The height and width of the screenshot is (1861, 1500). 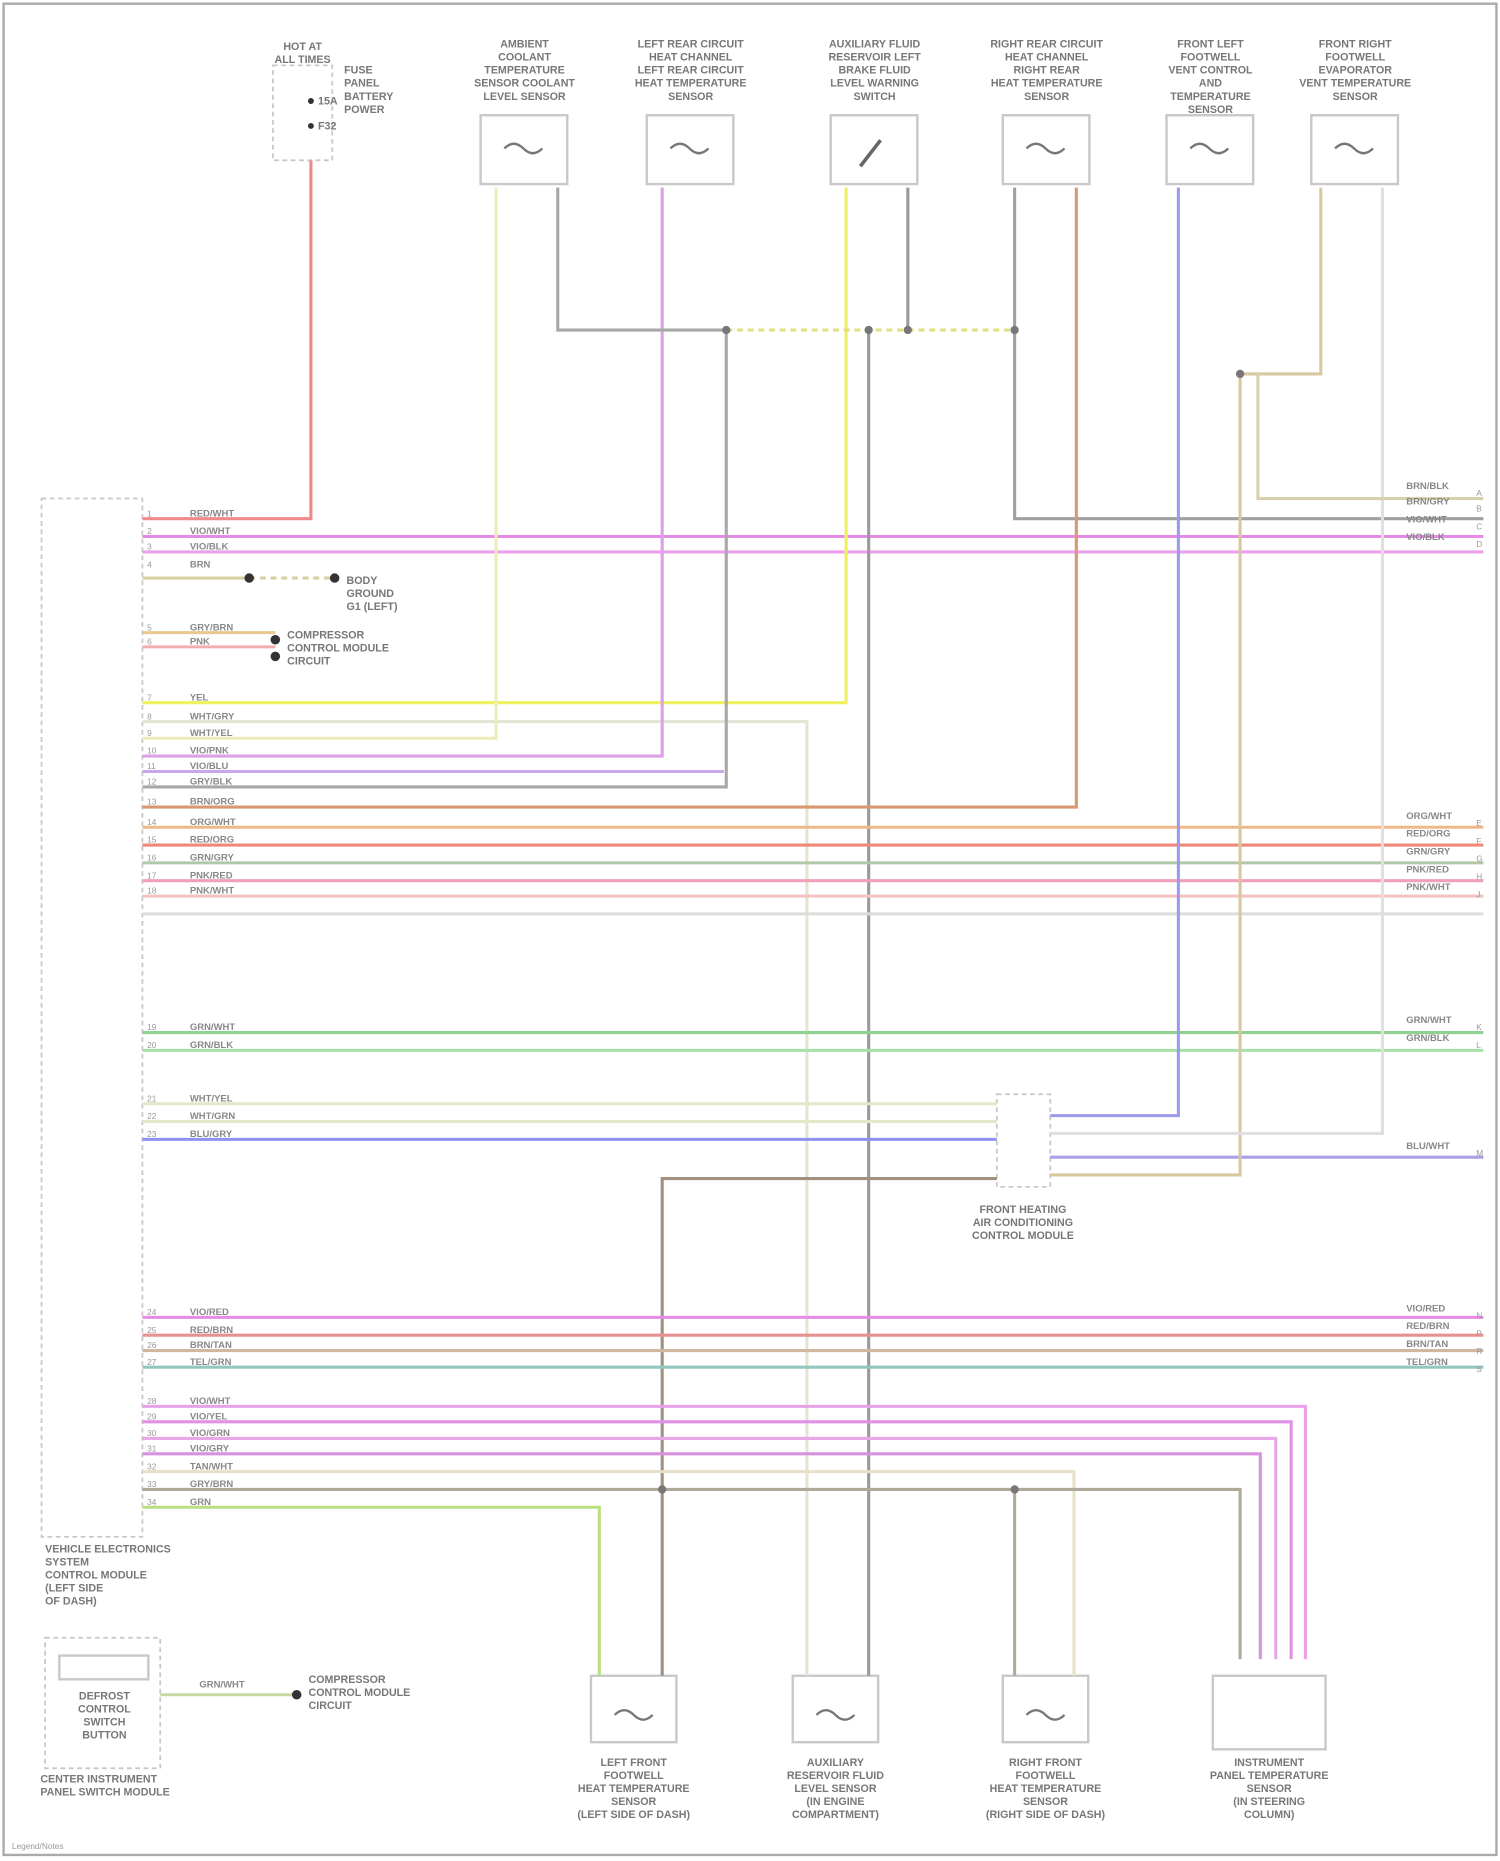 I want to click on compressor-label: COMPRESSOR CONTROL MODULE CIRCUIT, so click(x=338, y=649).